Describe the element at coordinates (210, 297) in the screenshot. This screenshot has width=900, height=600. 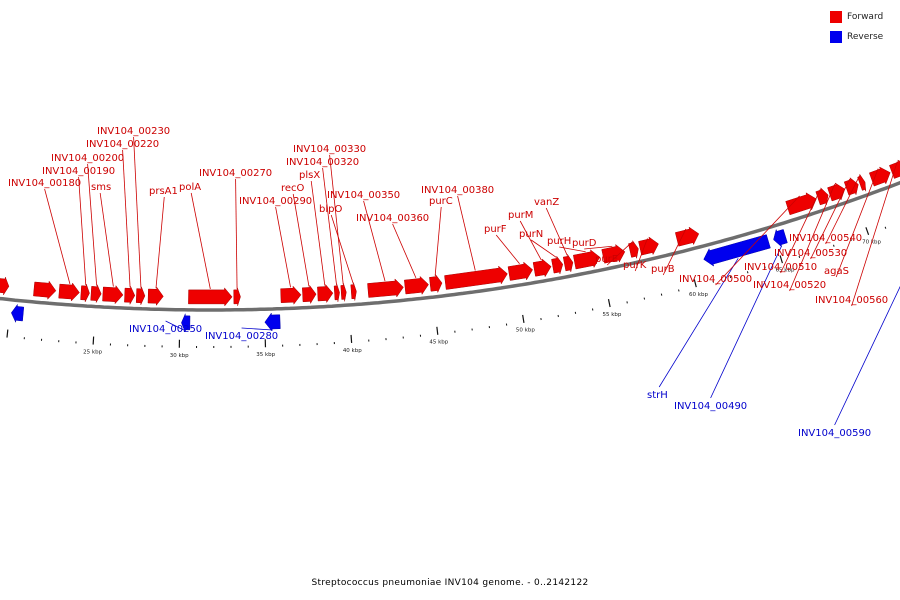
I see `gene-arrow-pola` at that location.